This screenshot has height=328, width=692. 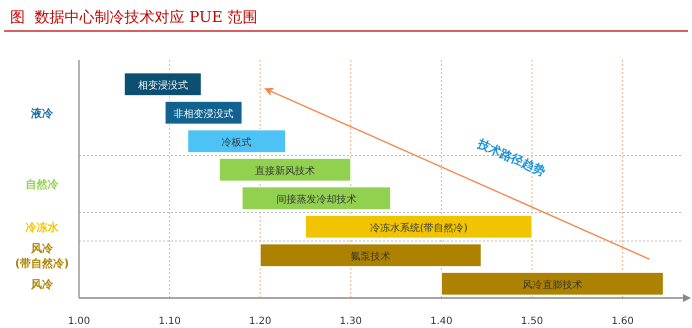 What do you see at coordinates (204, 114) in the screenshot?
I see `y-tick-label: 非相变浸没式` at bounding box center [204, 114].